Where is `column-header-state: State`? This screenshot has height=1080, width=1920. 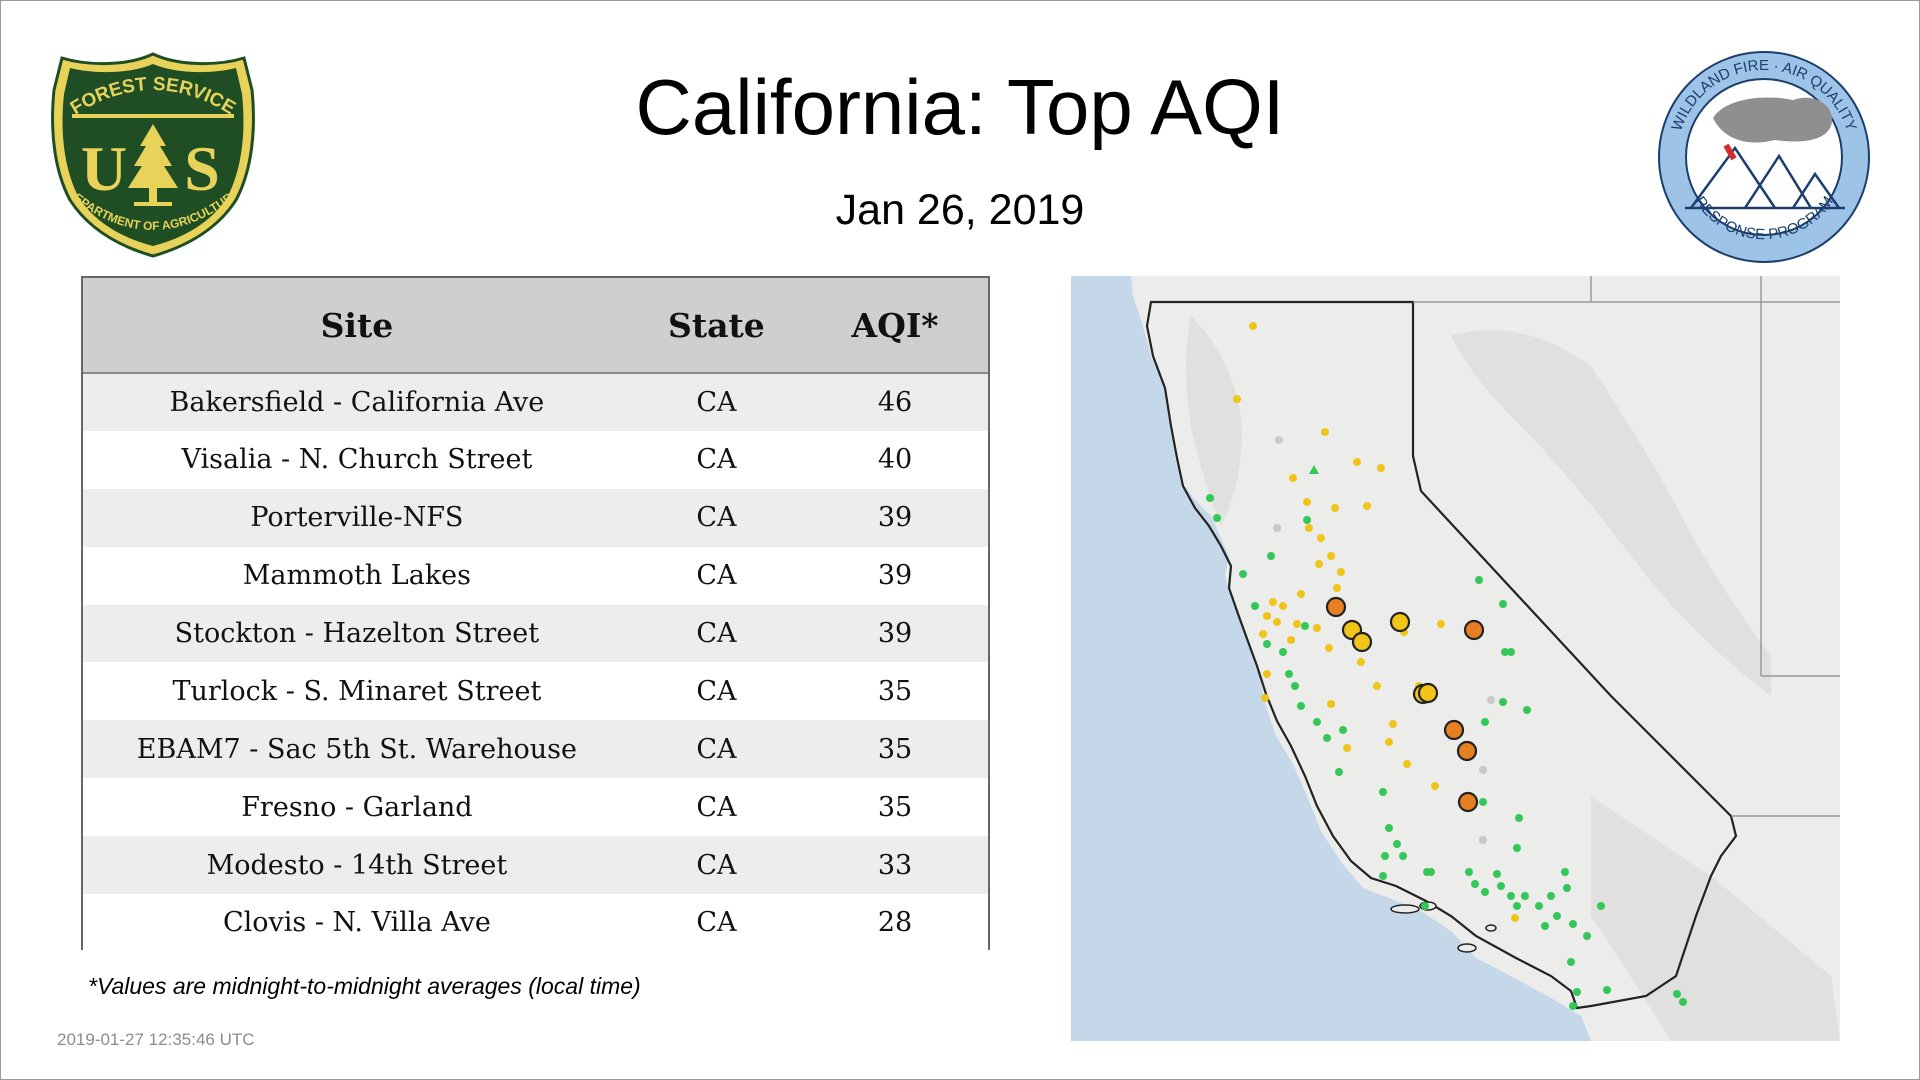
column-header-state: State is located at coordinates (716, 325).